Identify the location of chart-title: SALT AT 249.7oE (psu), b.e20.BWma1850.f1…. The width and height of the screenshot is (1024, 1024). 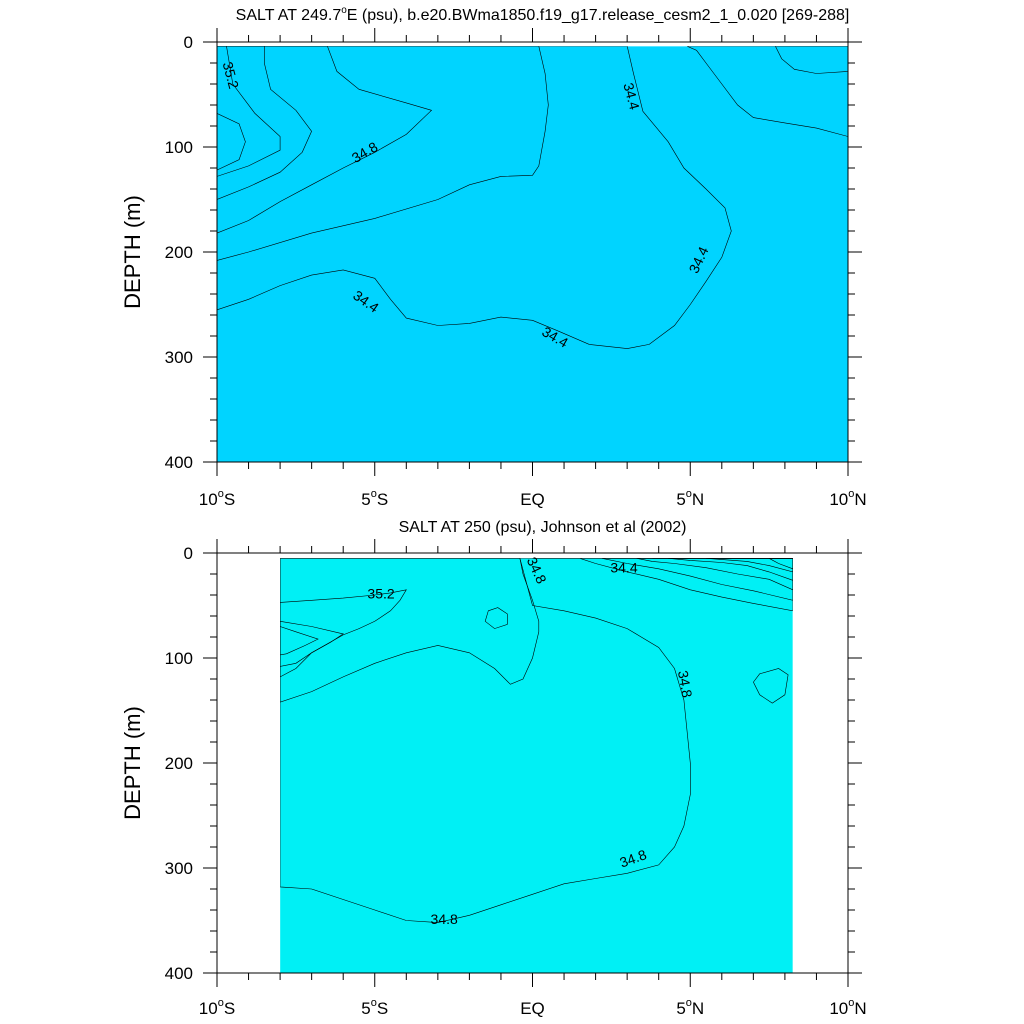
(543, 14).